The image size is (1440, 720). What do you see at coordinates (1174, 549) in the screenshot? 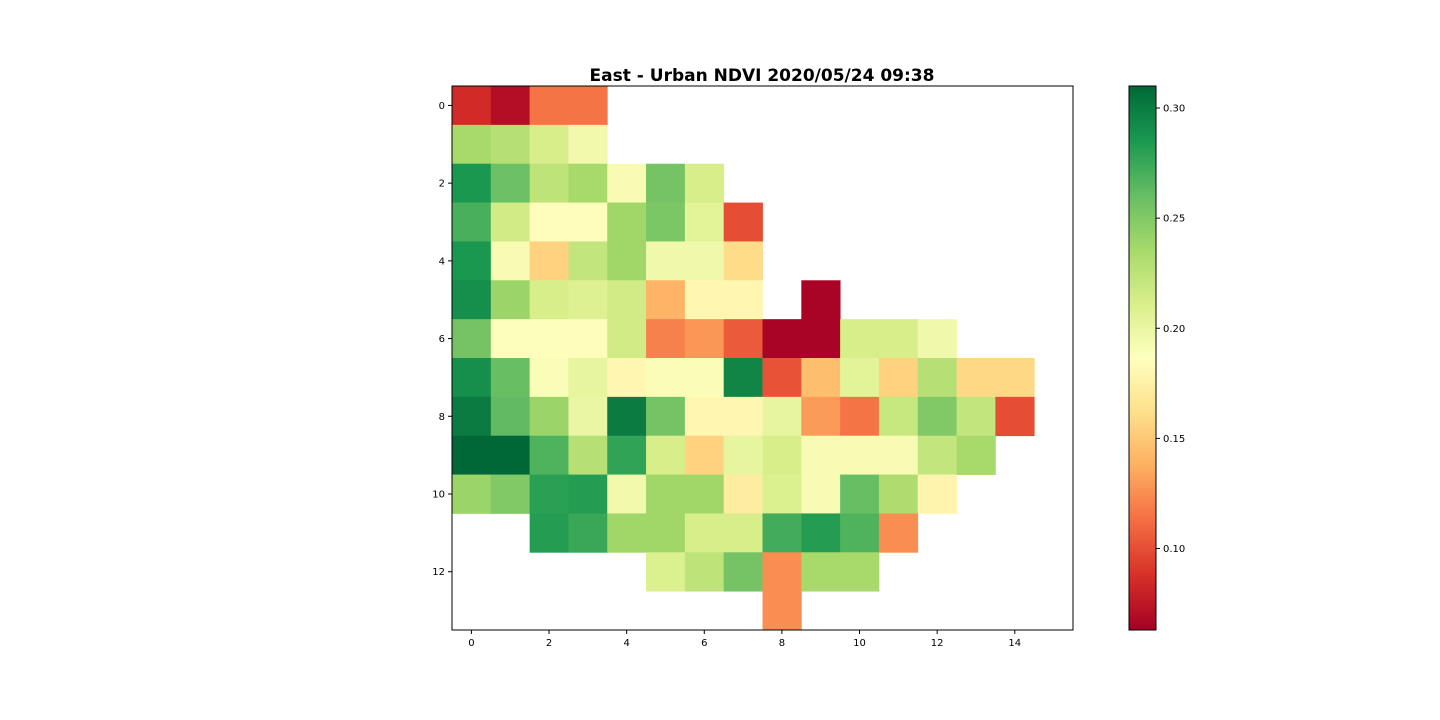
I see `colorbar-tick-label: 0.10` at bounding box center [1174, 549].